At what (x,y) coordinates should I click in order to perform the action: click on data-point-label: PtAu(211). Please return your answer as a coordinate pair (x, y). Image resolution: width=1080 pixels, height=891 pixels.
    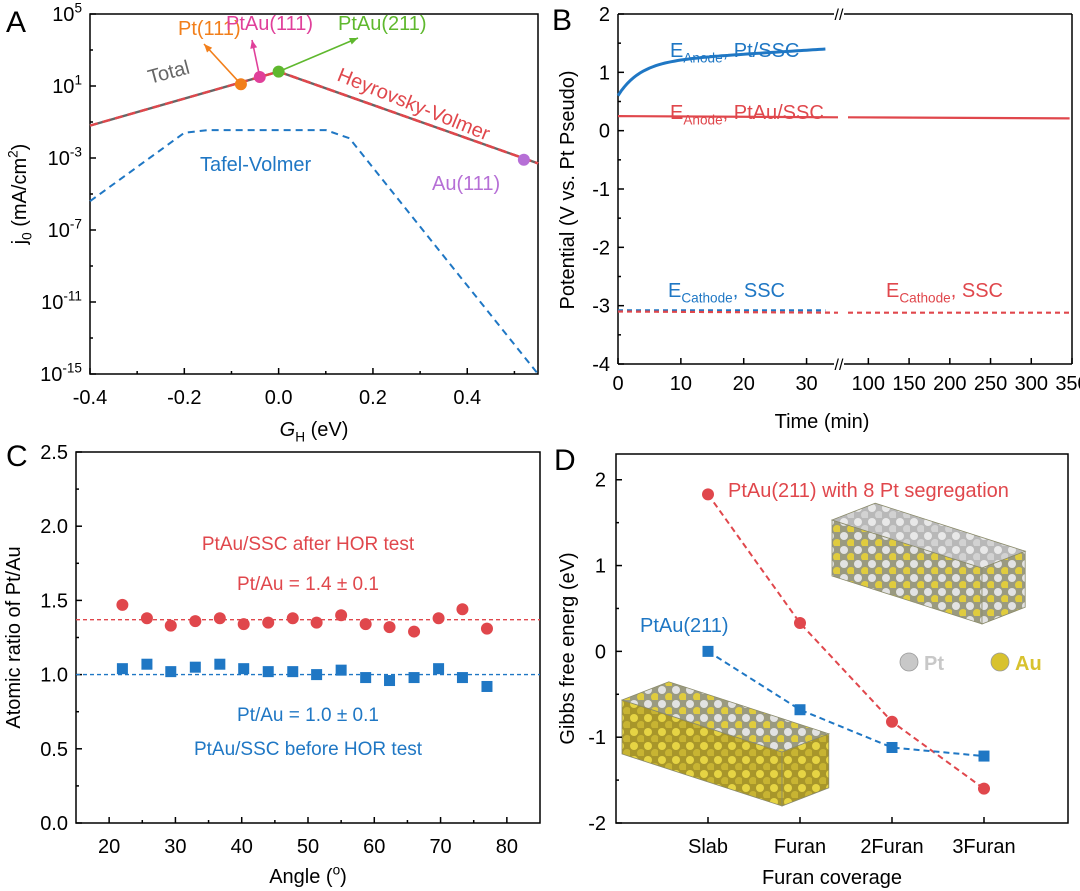
    Looking at the image, I should click on (382, 24).